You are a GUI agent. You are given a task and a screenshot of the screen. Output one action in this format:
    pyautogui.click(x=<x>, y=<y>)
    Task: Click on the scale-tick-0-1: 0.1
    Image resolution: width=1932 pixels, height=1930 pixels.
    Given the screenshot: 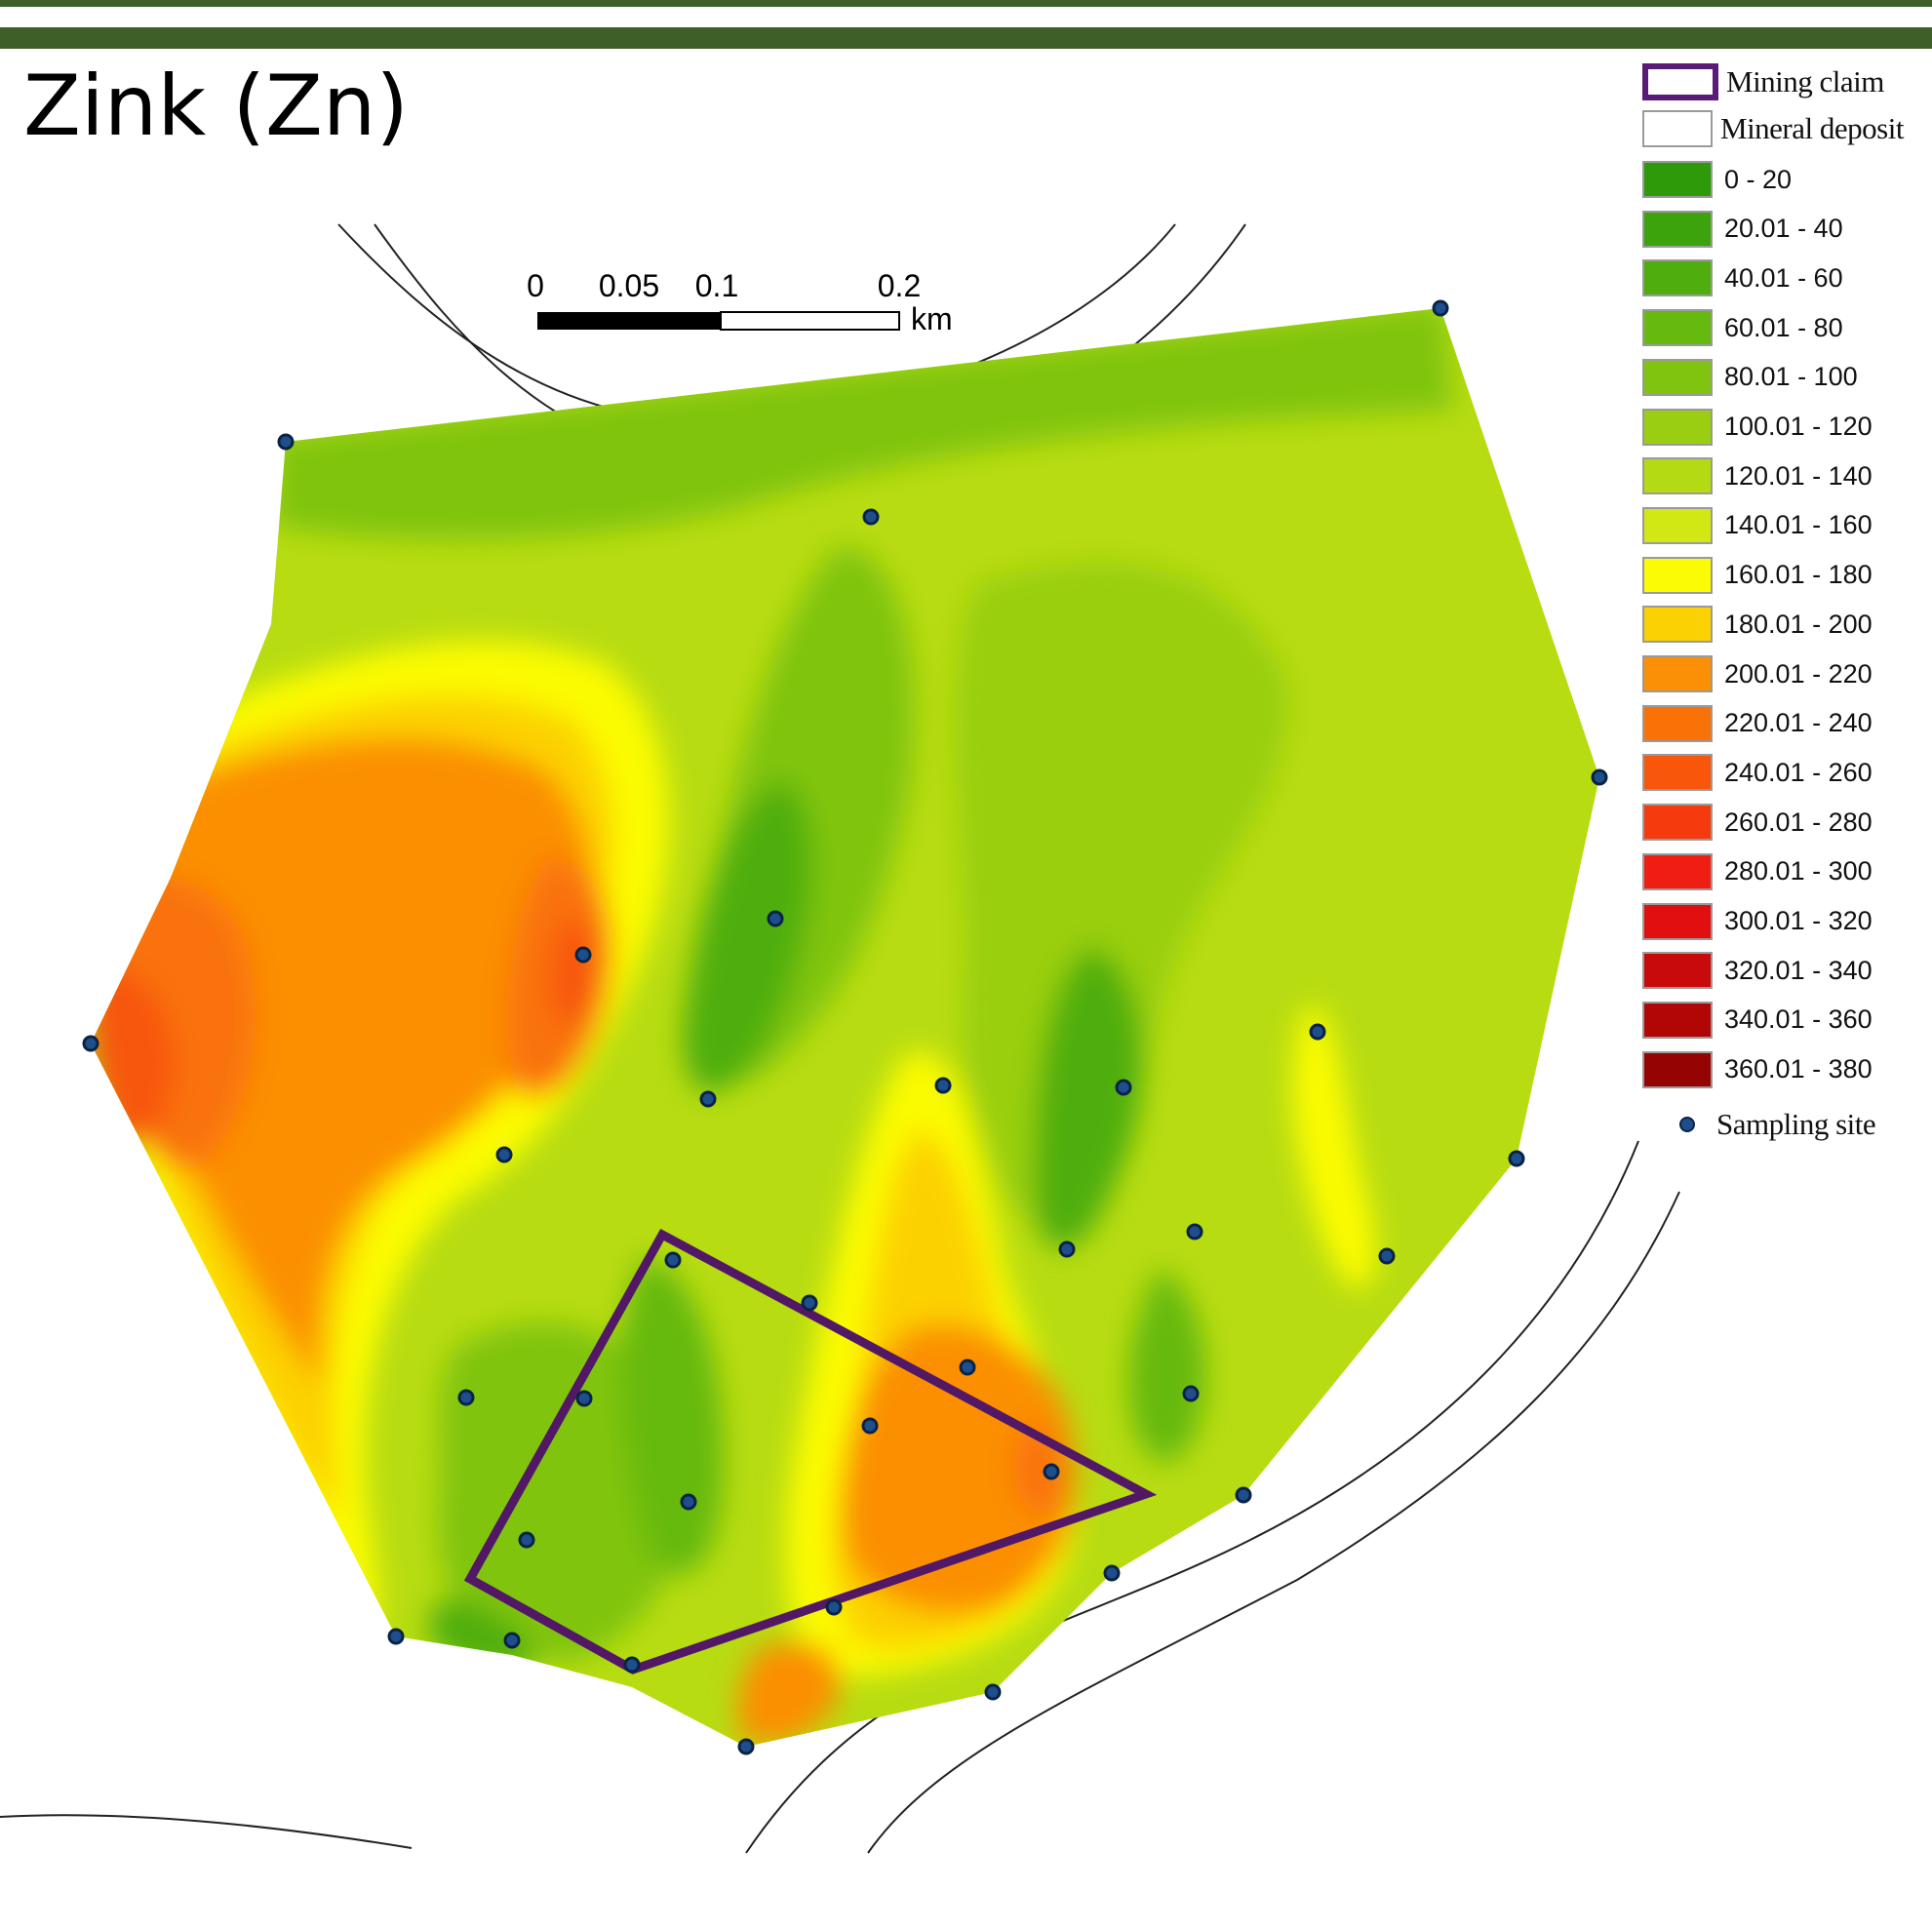 What is the action you would take?
    pyautogui.click(x=716, y=285)
    